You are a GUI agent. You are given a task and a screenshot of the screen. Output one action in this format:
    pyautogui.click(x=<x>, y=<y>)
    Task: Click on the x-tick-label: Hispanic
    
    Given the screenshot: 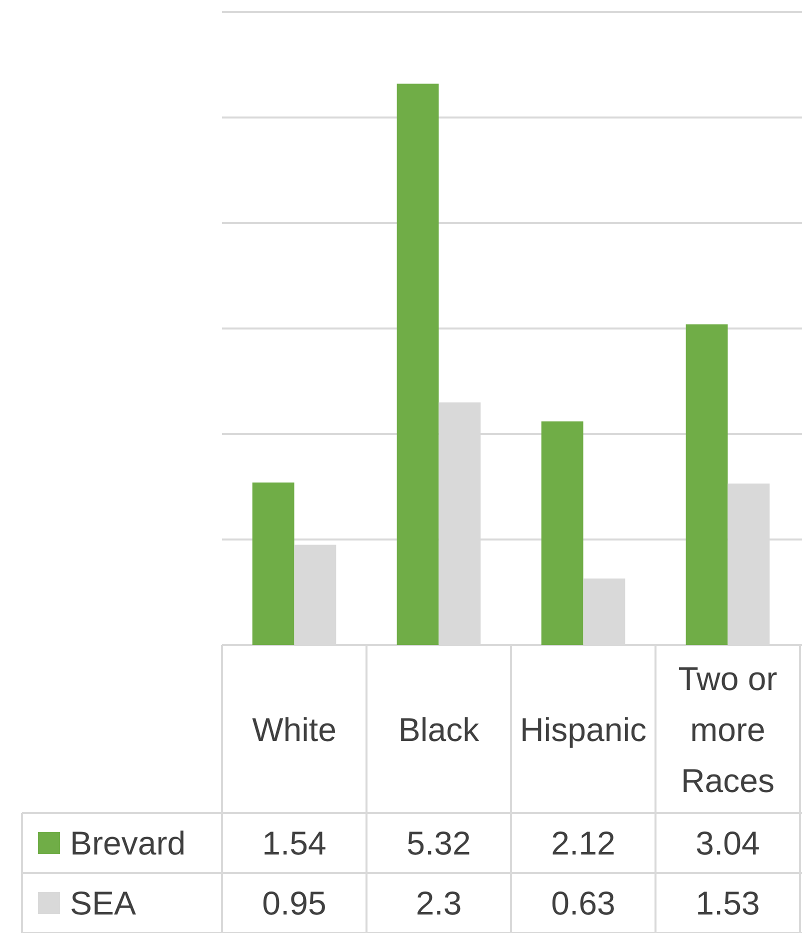 What is the action you would take?
    pyautogui.click(x=583, y=729)
    